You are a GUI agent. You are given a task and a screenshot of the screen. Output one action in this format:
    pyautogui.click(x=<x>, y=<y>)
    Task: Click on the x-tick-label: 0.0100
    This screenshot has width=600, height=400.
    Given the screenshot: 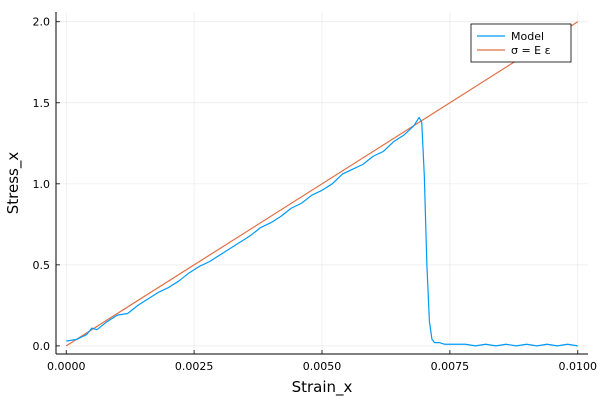 What is the action you would take?
    pyautogui.click(x=578, y=366)
    